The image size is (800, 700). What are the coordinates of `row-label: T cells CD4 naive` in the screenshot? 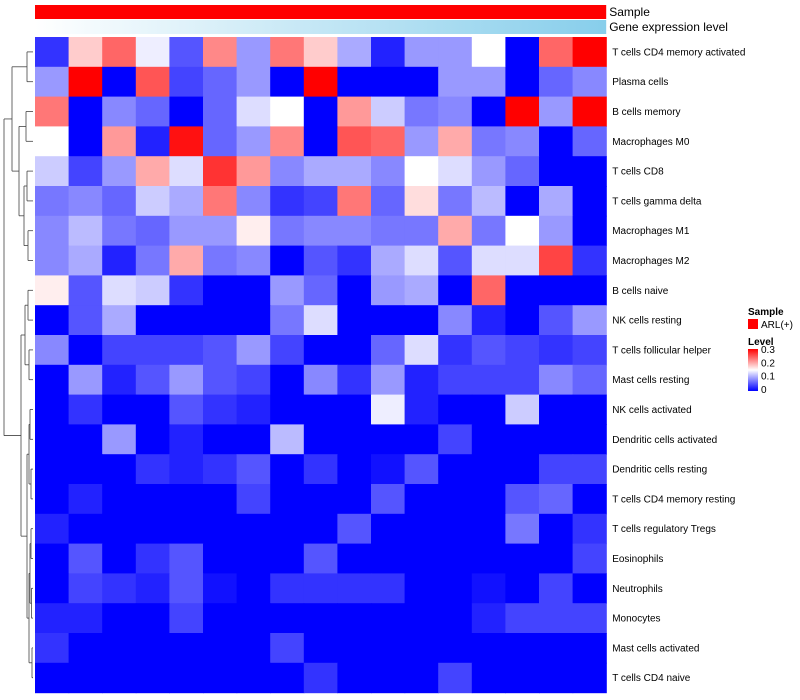 It's located at (651, 678).